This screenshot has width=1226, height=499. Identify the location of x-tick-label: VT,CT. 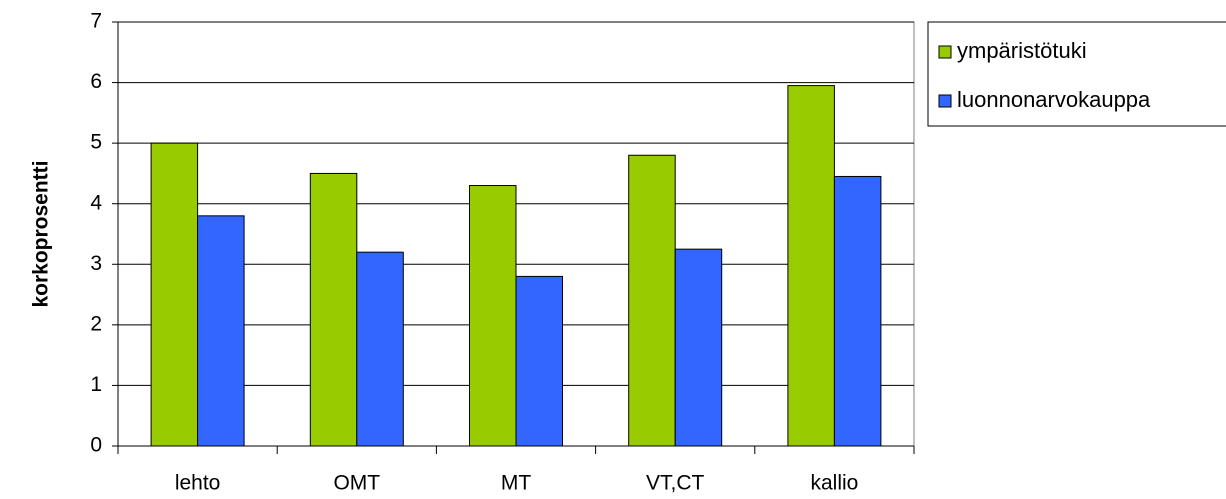
(675, 483).